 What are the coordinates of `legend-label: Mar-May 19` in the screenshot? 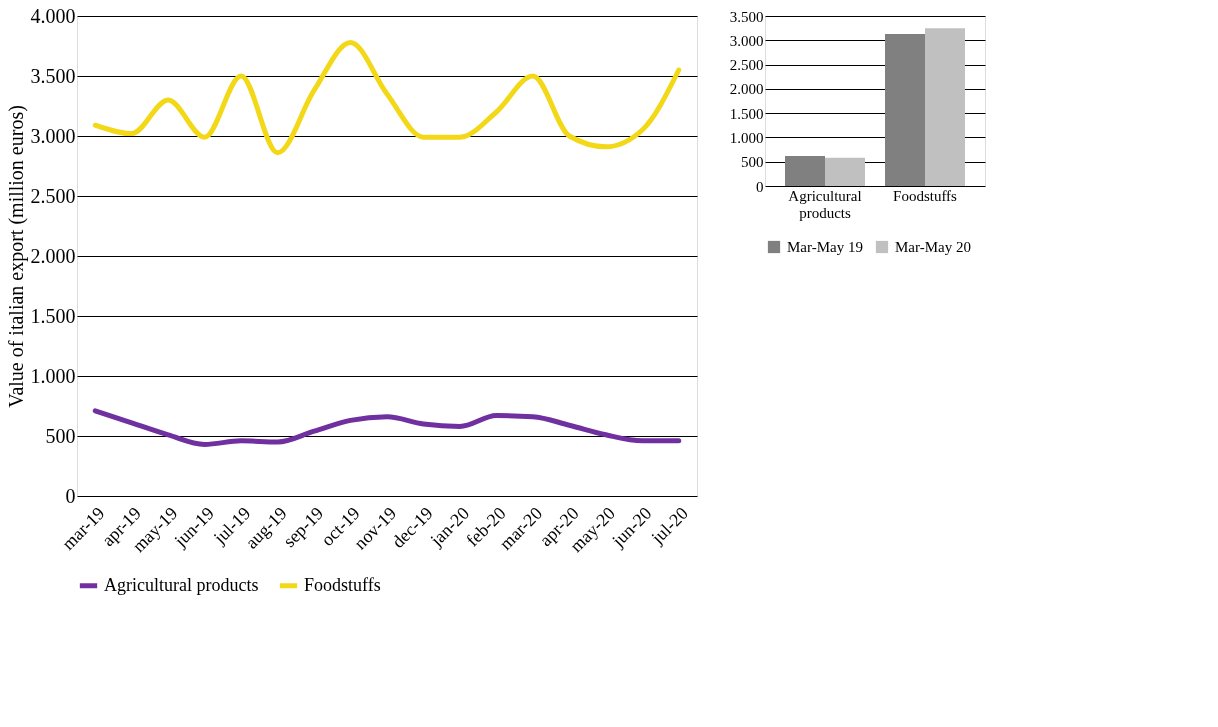 It's located at (825, 247).